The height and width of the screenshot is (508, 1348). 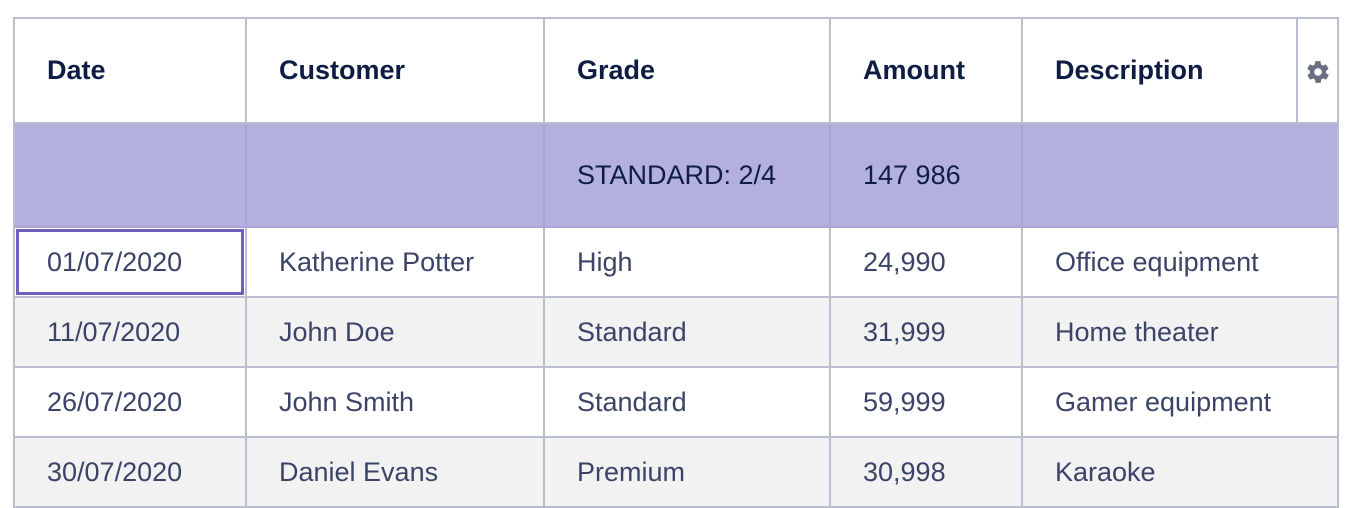 I want to click on group-cell-grade: STANDARD: 2/4, so click(x=687, y=175).